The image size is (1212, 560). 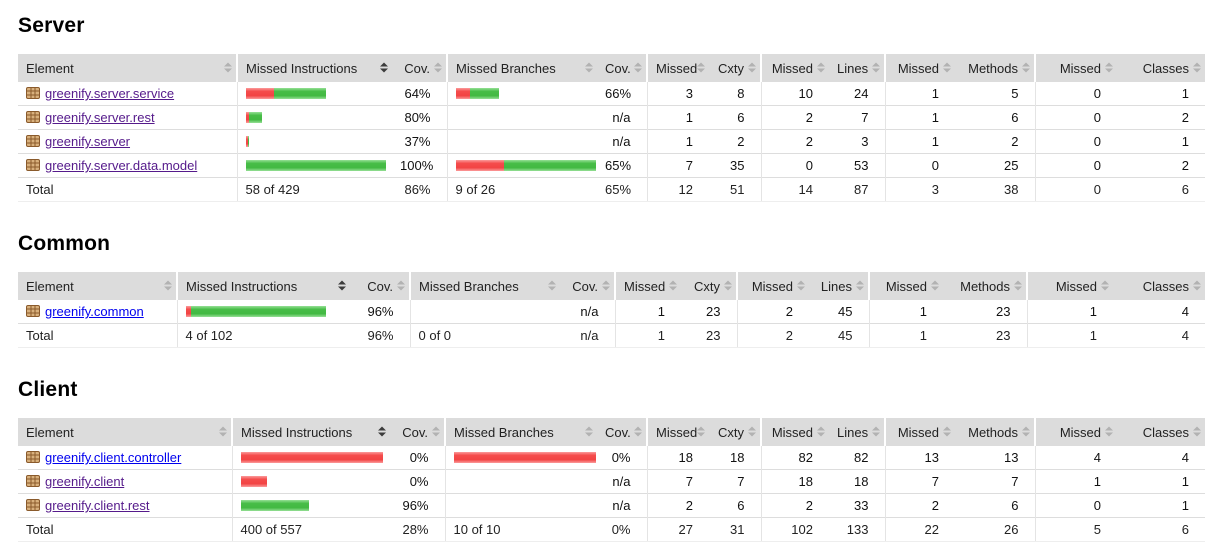 What do you see at coordinates (794, 94) in the screenshot?
I see `value-cell: 10` at bounding box center [794, 94].